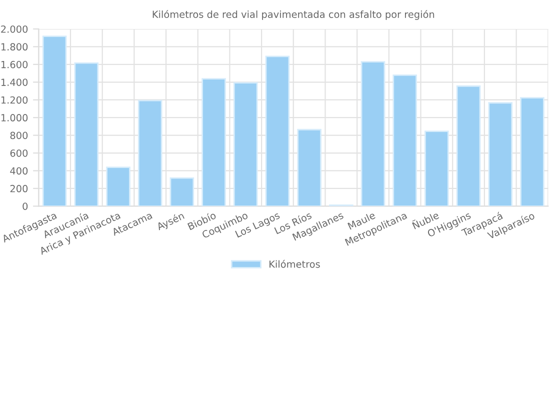 Image resolution: width=552 pixels, height=414 pixels. What do you see at coordinates (14, 82) in the screenshot?
I see `y-tick-label: 1.400` at bounding box center [14, 82].